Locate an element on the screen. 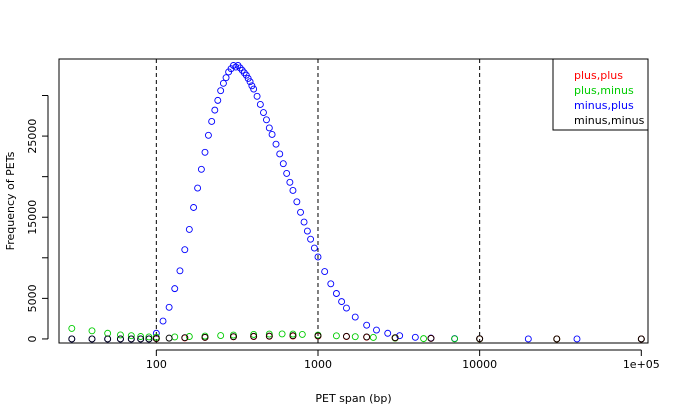 The image size is (680, 420). legend-entry: minus,minus is located at coordinates (609, 120).